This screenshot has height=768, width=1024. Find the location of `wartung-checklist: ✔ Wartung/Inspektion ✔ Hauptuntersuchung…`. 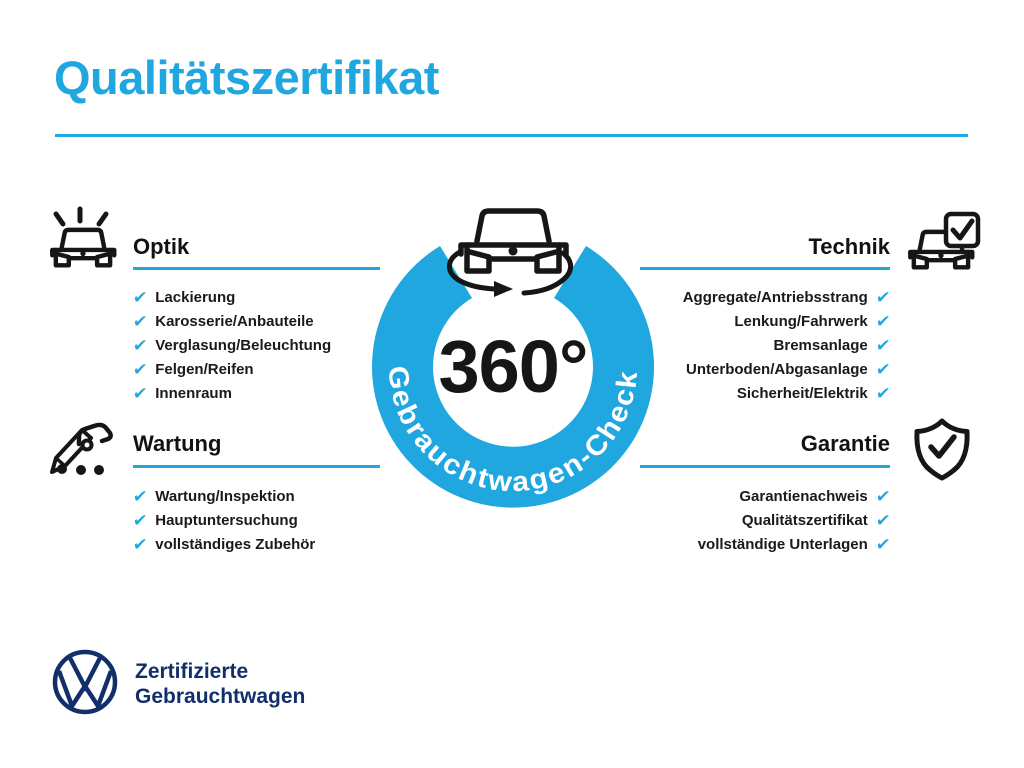

wartung-checklist: ✔ Wartung/Inspektion ✔ Hauptuntersuchung… is located at coordinates (224, 520).